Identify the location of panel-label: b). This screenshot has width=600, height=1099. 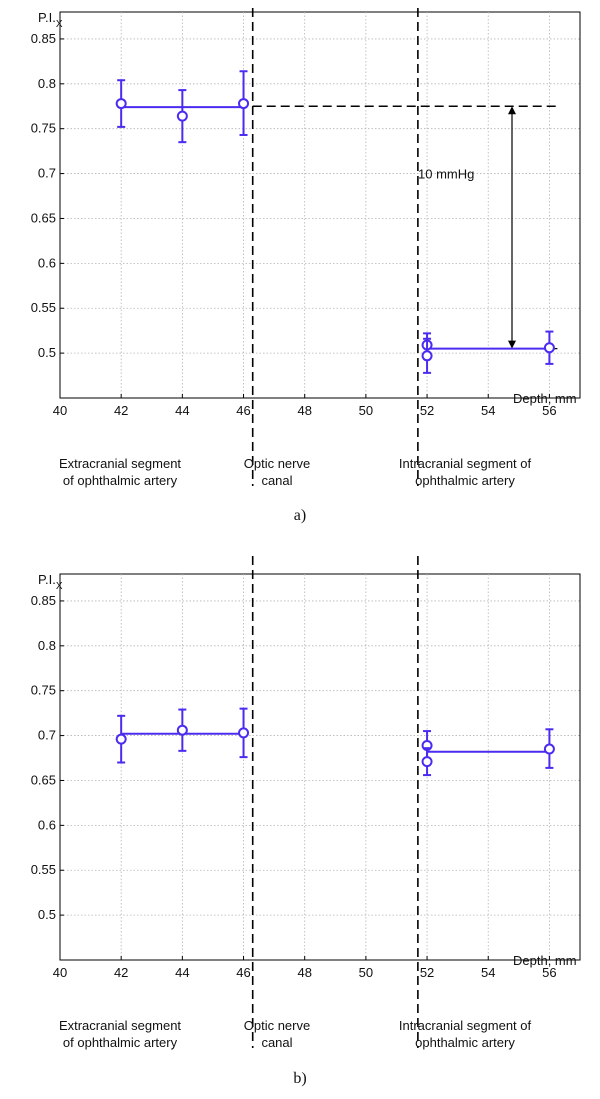
(299, 1078).